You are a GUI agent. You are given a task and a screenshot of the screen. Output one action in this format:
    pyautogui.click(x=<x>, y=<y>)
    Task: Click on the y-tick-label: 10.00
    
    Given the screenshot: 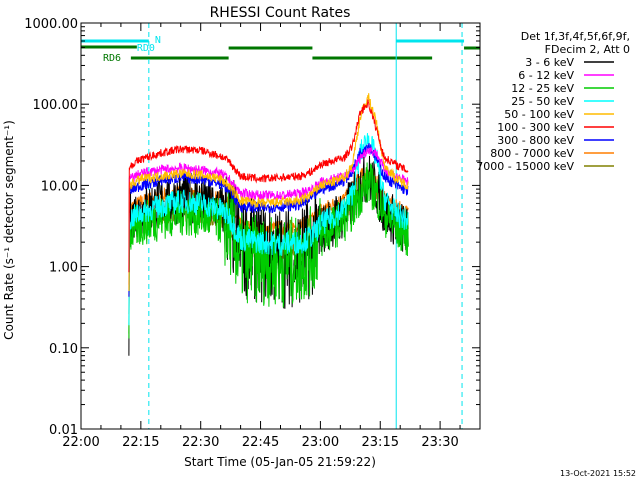 What is the action you would take?
    pyautogui.click(x=59, y=186)
    